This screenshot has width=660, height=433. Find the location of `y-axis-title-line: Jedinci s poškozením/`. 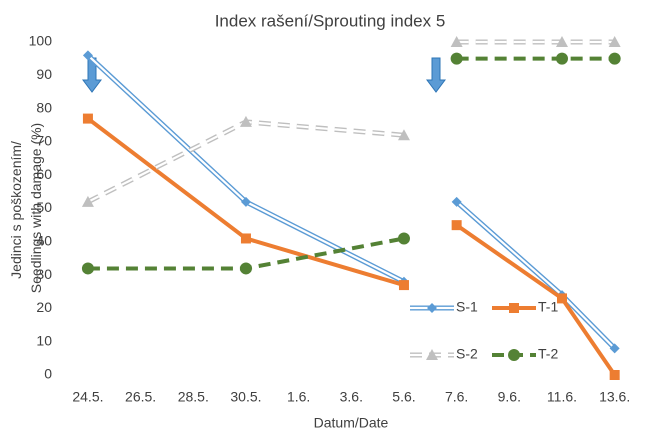

y-axis-title-line: Jedinci s poškozením/ is located at coordinates (16, 210).